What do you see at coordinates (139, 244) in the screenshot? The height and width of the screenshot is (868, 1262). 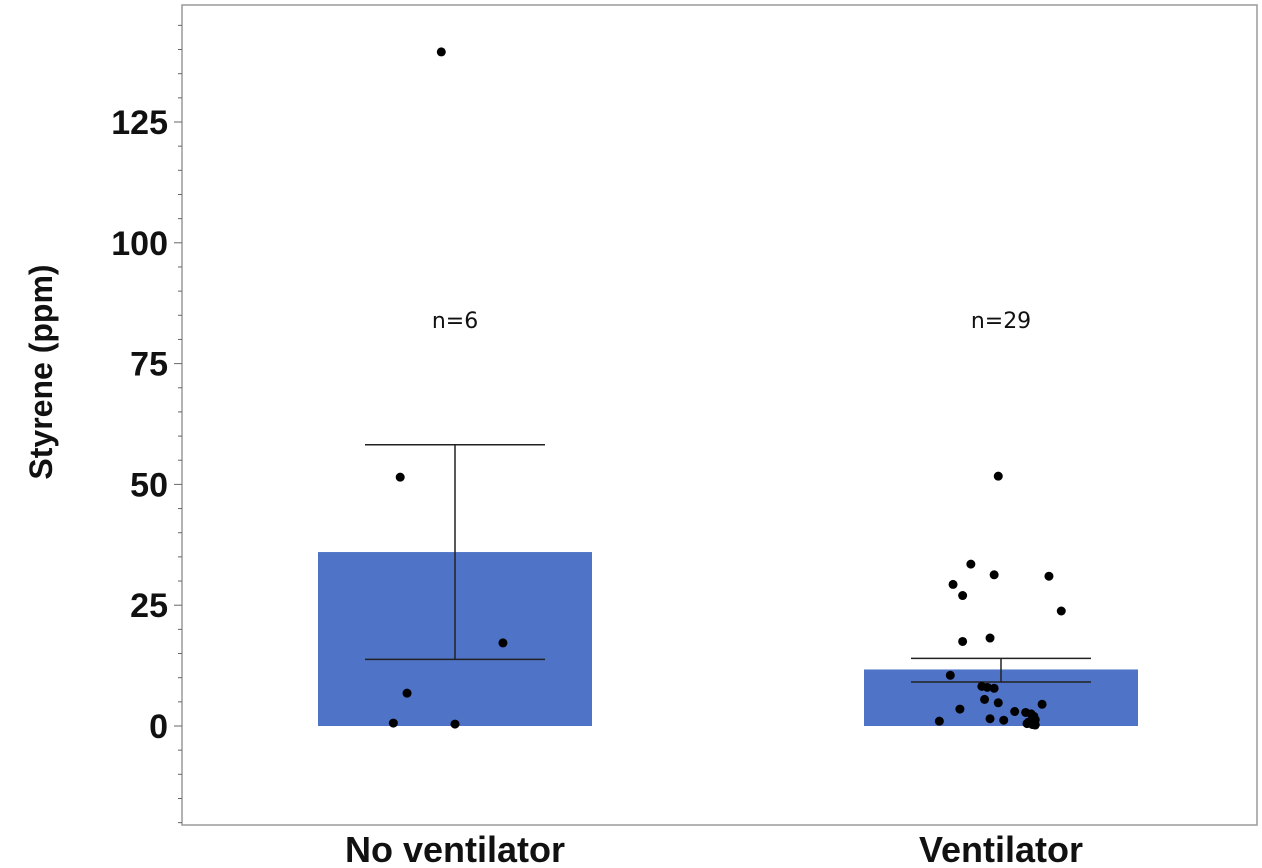 I see `y-tick-label: 100` at bounding box center [139, 244].